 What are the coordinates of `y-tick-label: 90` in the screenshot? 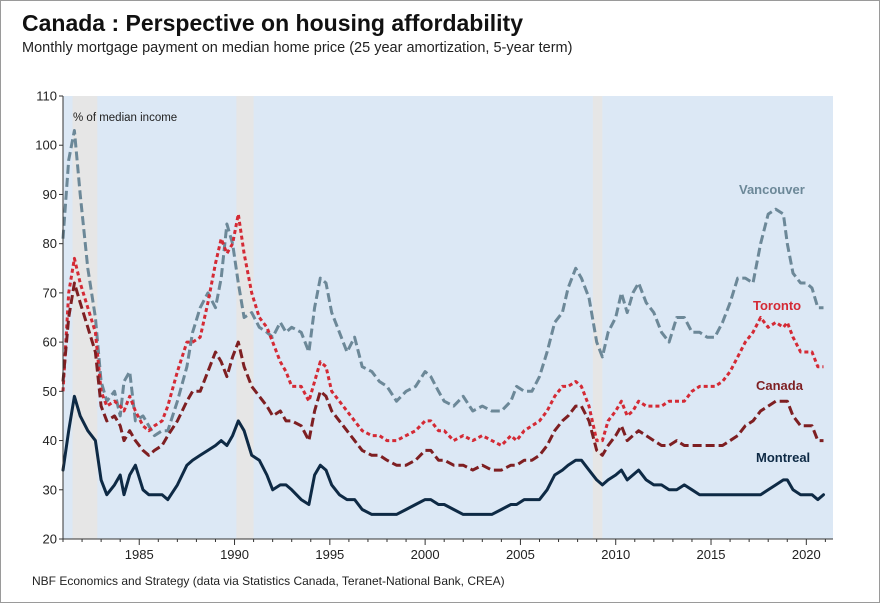 It's located at (50, 194).